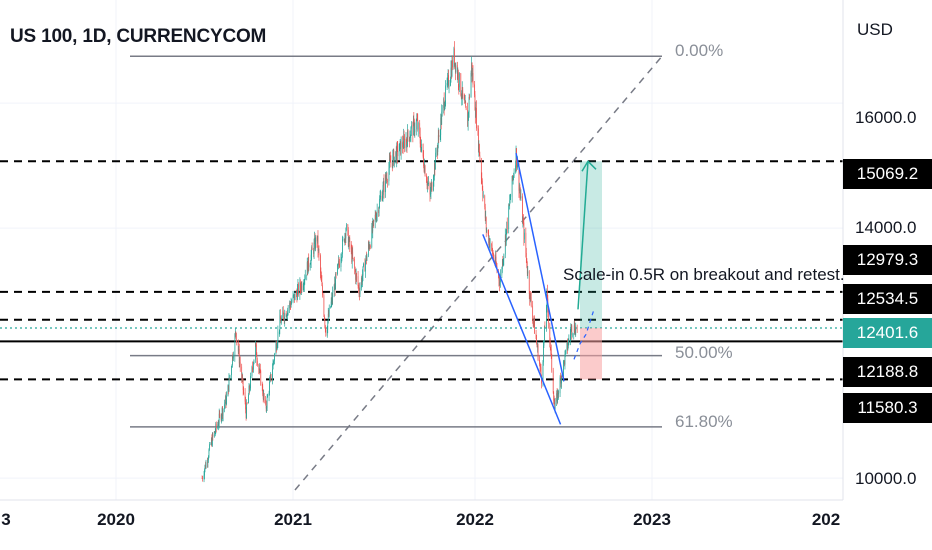 The width and height of the screenshot is (932, 550). What do you see at coordinates (887, 408) in the screenshot?
I see `price-tag-11580: 11580.3` at bounding box center [887, 408].